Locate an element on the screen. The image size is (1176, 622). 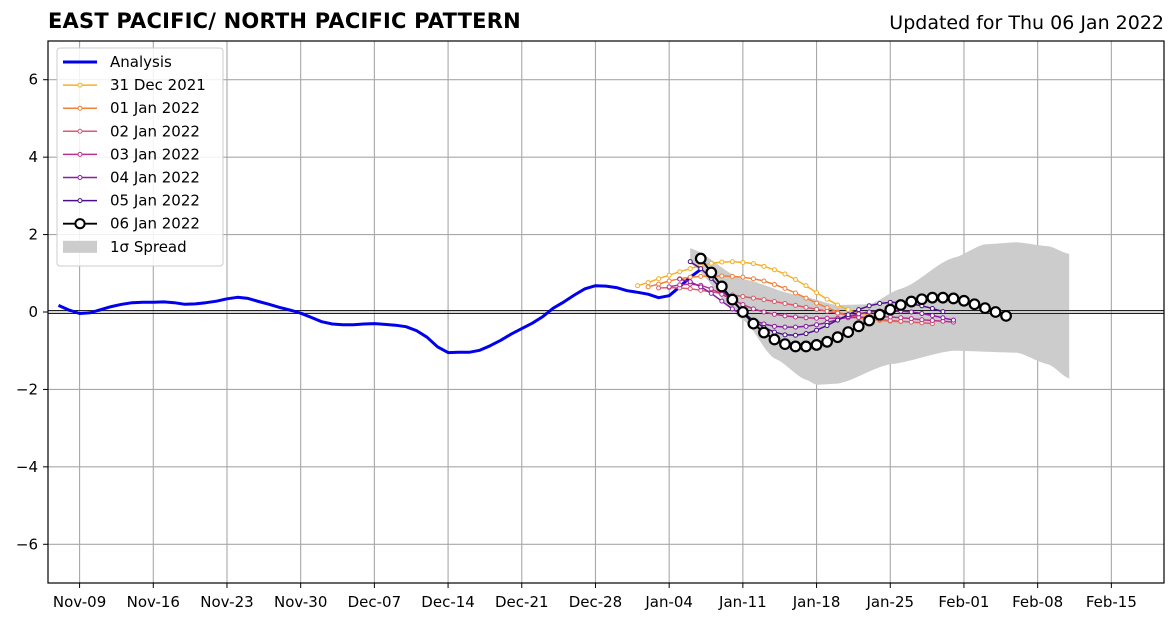
y-tick-label: −4 is located at coordinates (27, 467).